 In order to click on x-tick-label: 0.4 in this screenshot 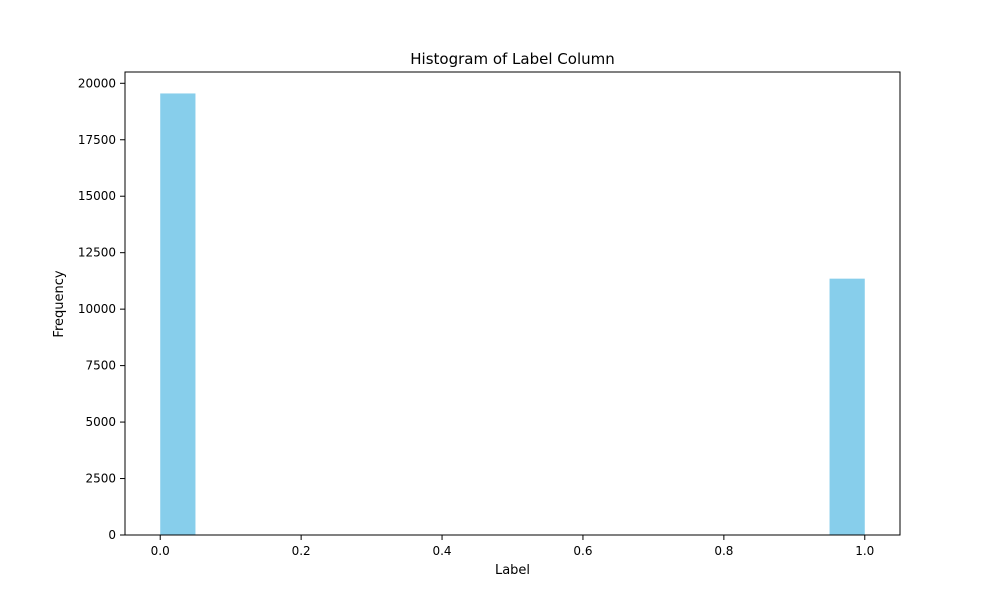, I will do `click(441, 551)`.